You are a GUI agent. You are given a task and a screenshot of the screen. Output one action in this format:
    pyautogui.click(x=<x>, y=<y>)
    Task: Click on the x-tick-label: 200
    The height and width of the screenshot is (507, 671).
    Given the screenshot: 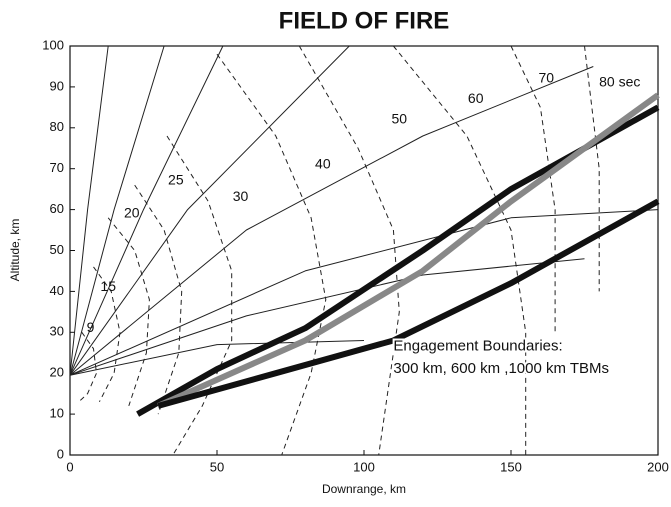 What is the action you would take?
    pyautogui.click(x=658, y=466)
    